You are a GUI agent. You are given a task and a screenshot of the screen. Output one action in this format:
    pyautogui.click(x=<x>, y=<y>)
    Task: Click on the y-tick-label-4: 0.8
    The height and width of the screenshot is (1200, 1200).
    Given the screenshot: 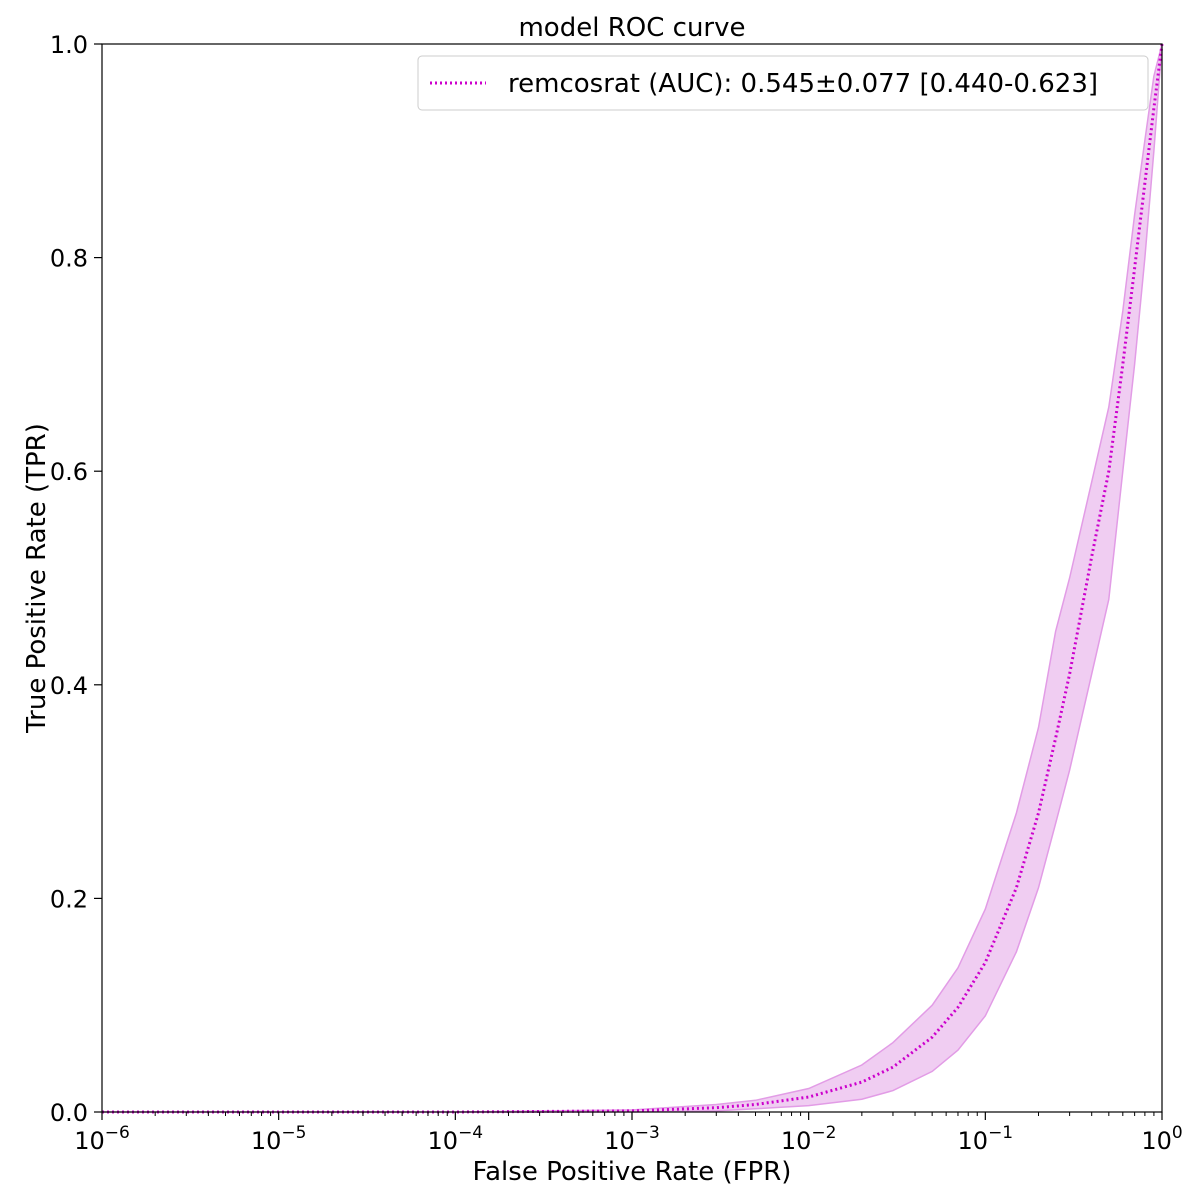 What is the action you would take?
    pyautogui.click(x=69, y=259)
    